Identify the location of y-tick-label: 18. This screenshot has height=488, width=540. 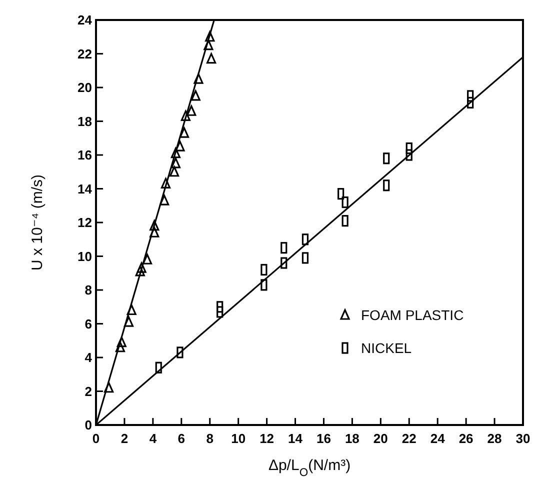
(85, 121).